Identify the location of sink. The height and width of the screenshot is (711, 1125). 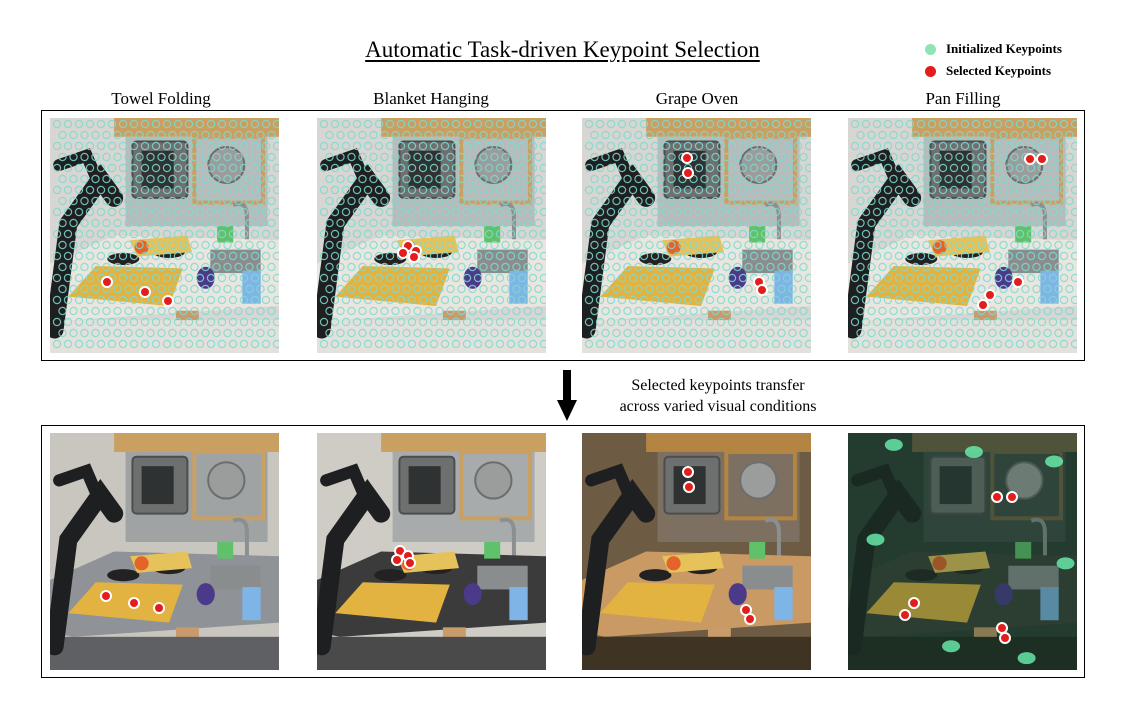
(767, 577).